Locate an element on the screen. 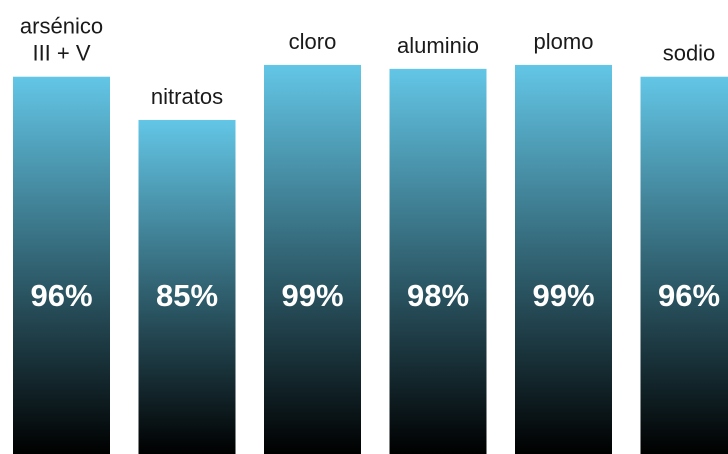 Image resolution: width=728 pixels, height=454 pixels. value-label: 85% is located at coordinates (187, 295).